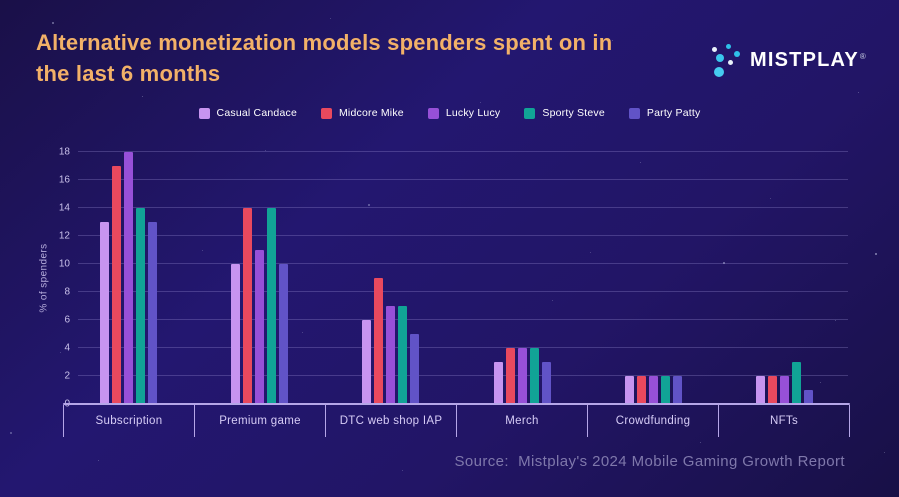  What do you see at coordinates (44, 278) in the screenshot?
I see `y-axis-label: % of spenders` at bounding box center [44, 278].